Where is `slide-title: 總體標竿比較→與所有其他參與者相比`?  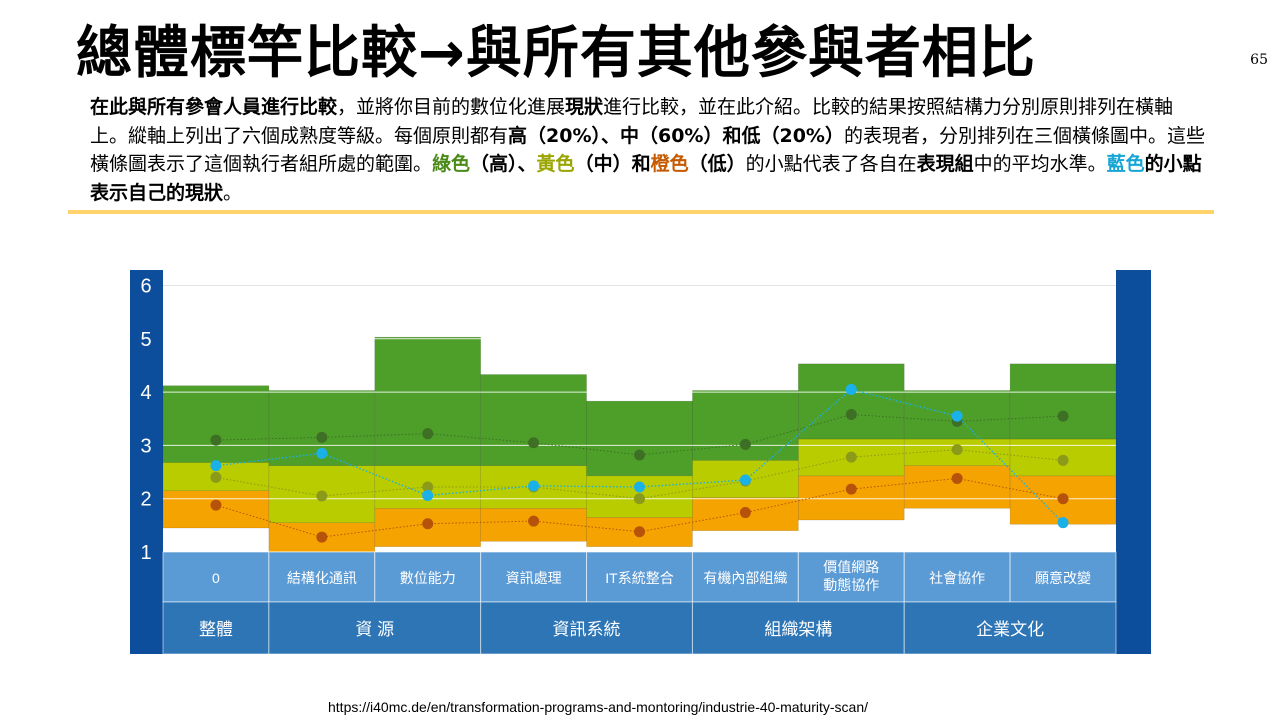
slide-title: 總體標竿比較→與所有其他參與者相比 is located at coordinates (556, 53).